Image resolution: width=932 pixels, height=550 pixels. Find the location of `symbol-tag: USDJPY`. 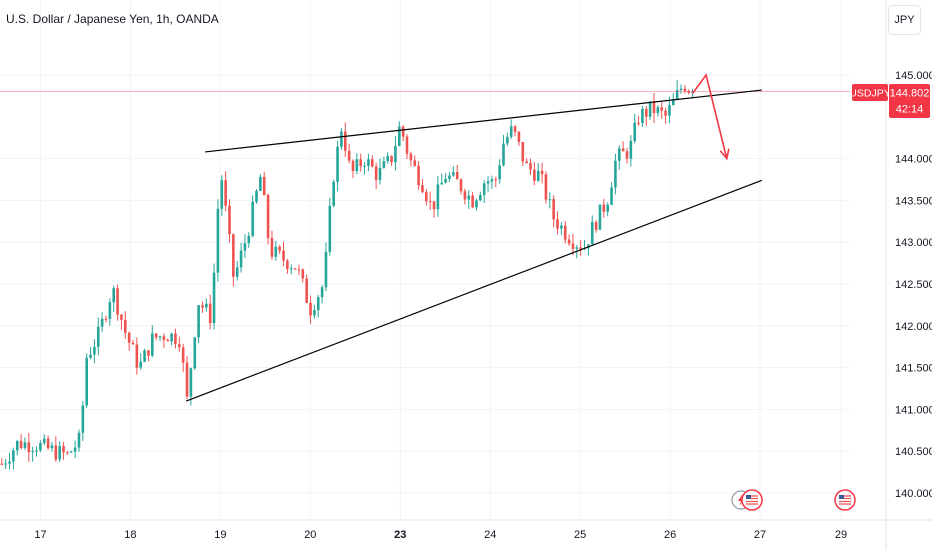

symbol-tag: USDJPY is located at coordinates (869, 94).